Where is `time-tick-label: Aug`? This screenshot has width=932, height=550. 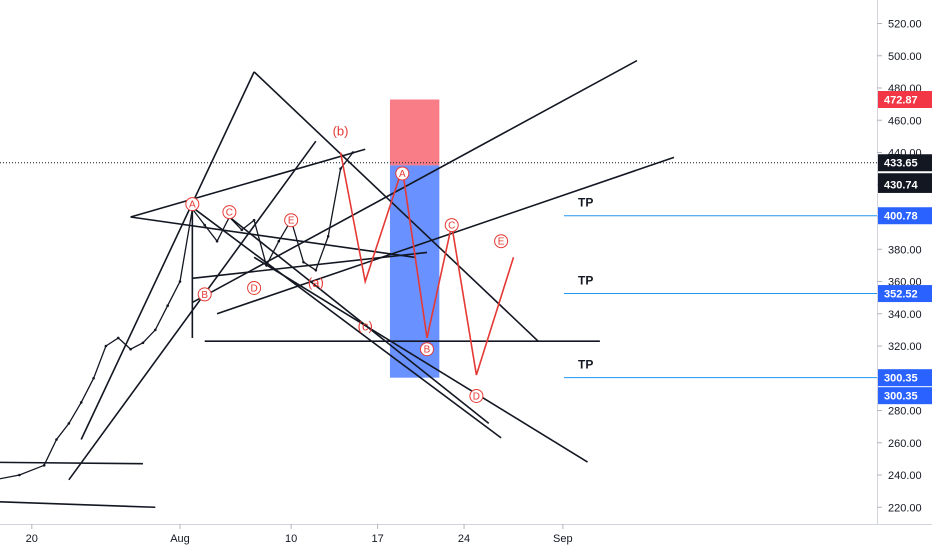 time-tick-label: Aug is located at coordinates (180, 539).